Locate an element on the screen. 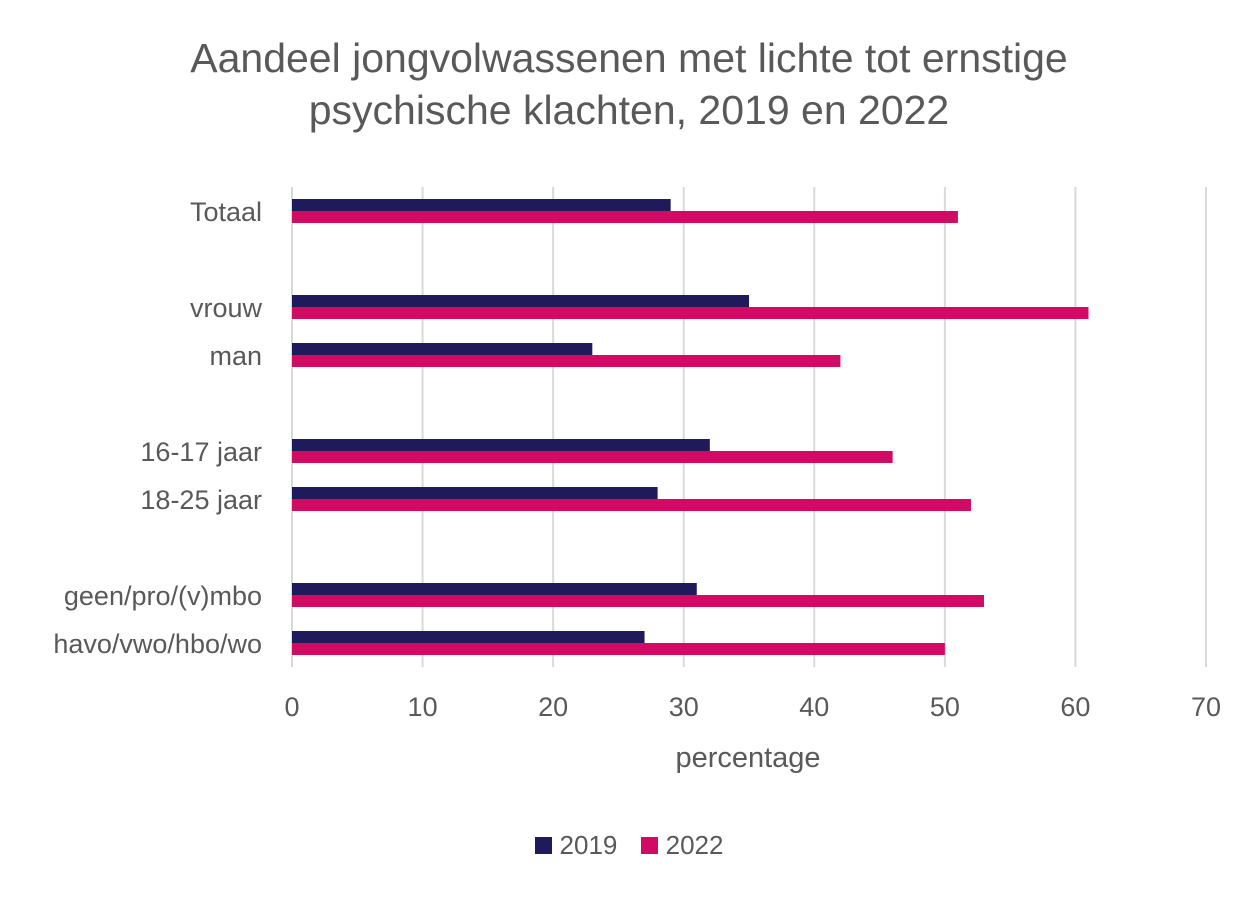  category-label-9: havo/vwo/hbo/wo is located at coordinates (157, 644).